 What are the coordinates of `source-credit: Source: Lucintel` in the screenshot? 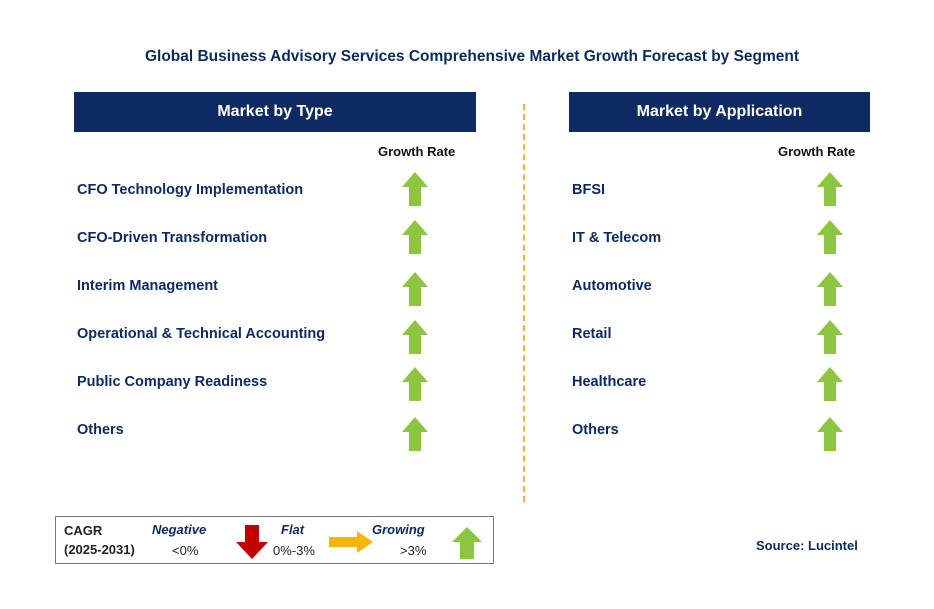 It's located at (807, 545).